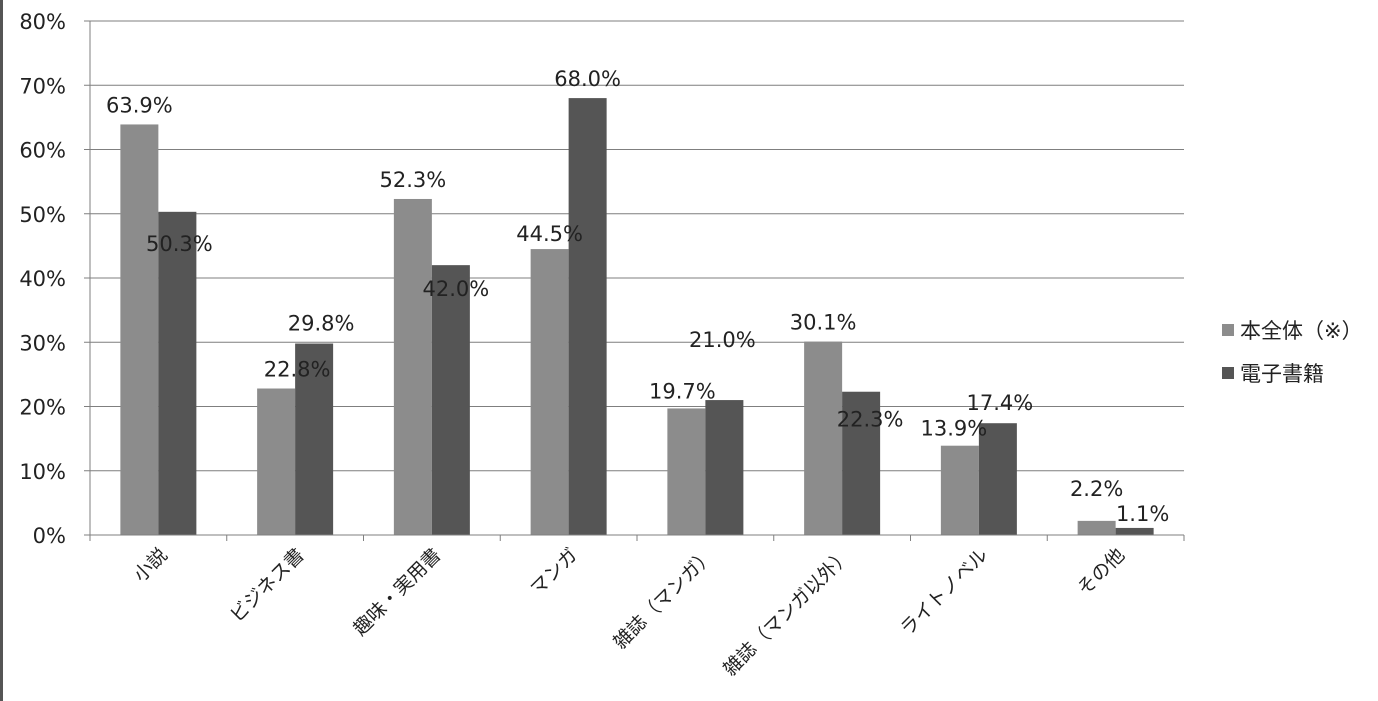 The image size is (1378, 701). I want to click on data-label-series-2-7: 1.1%, so click(1142, 514).